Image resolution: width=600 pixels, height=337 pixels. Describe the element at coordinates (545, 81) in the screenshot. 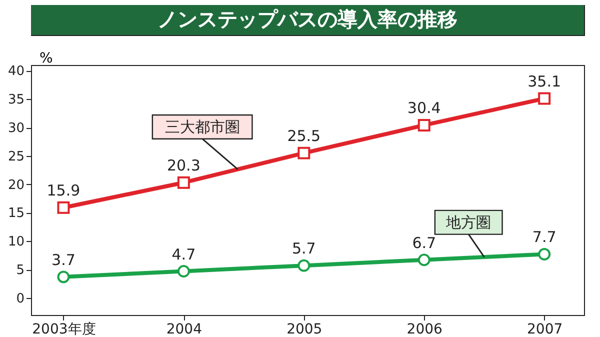

I see `data-label: 35.1` at that location.